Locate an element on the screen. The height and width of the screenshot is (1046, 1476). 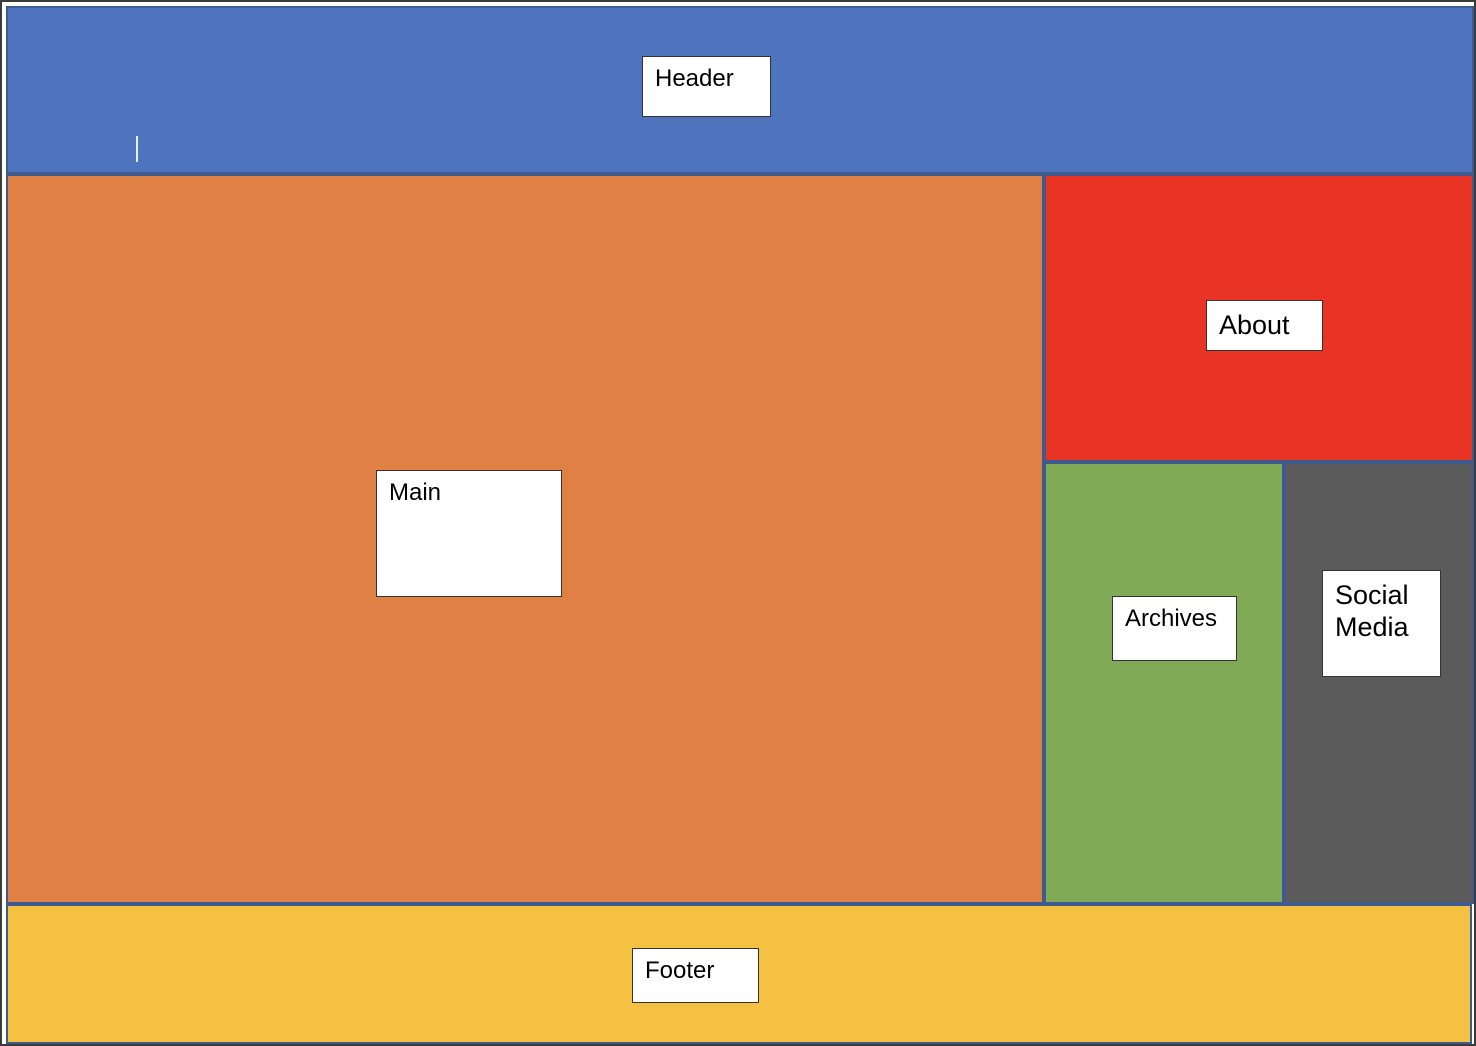
main-label: Main is located at coordinates (469, 533).